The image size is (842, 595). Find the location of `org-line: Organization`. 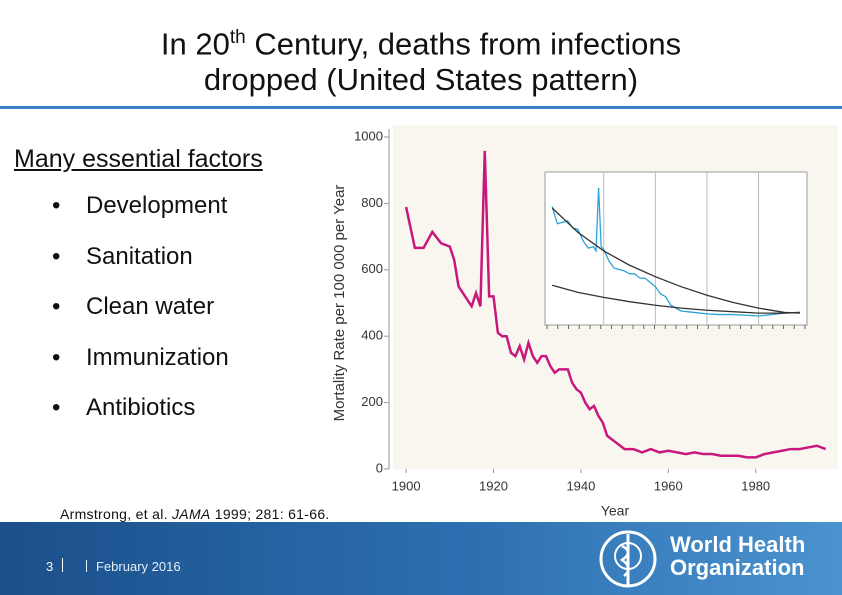

org-line: Organization is located at coordinates (737, 567).